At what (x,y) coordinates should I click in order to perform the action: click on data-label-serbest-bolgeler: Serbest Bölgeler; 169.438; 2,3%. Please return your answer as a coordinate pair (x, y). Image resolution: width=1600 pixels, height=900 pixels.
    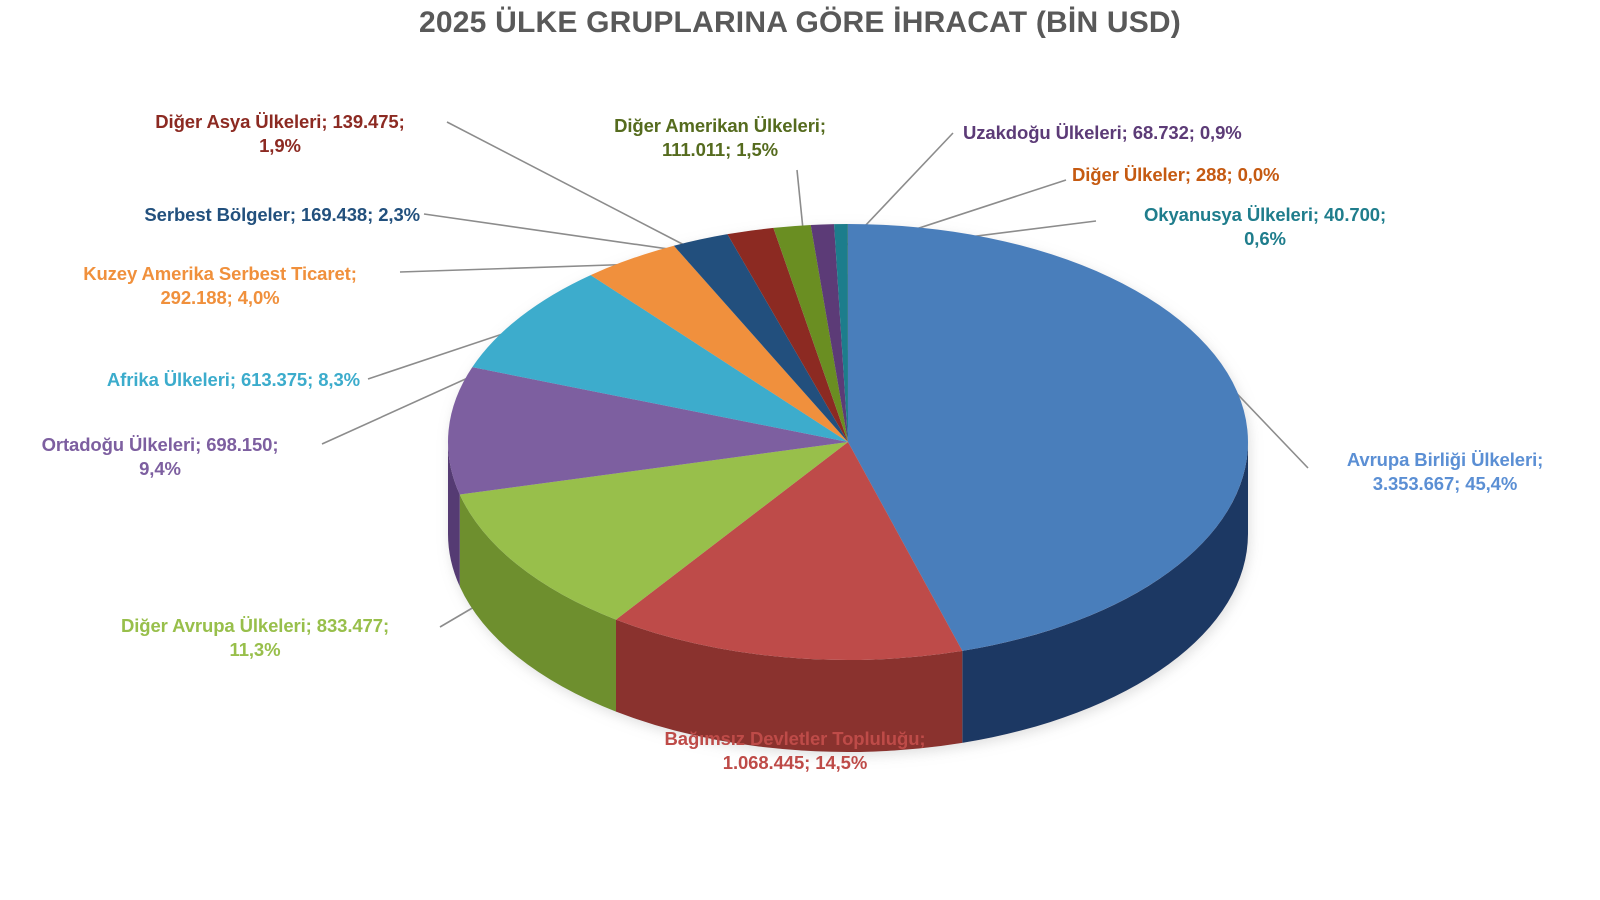
    Looking at the image, I should click on (282, 214).